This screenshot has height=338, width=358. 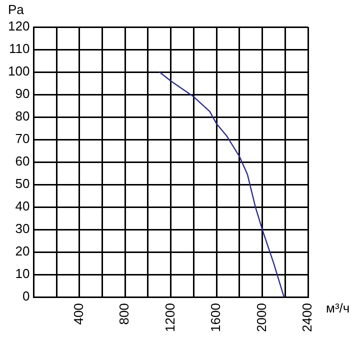 I want to click on x-tick-label: 1600, so click(x=216, y=317).